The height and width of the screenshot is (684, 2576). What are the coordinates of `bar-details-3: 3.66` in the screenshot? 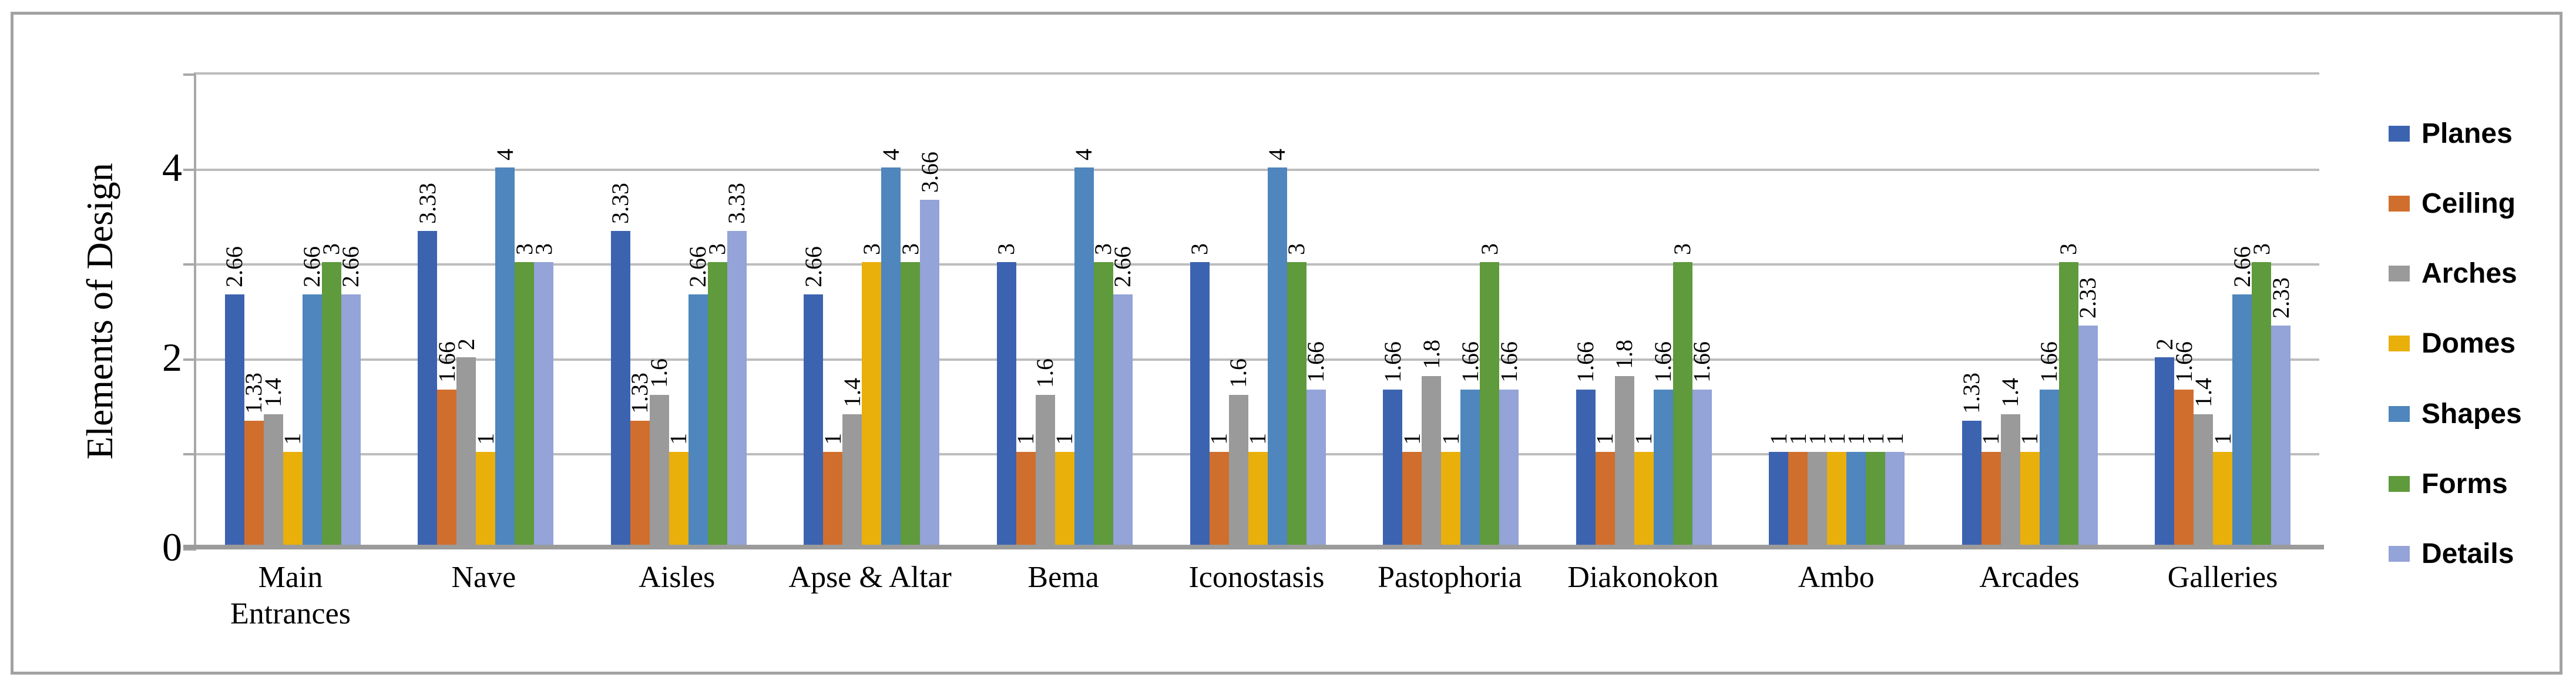 It's located at (929, 350).